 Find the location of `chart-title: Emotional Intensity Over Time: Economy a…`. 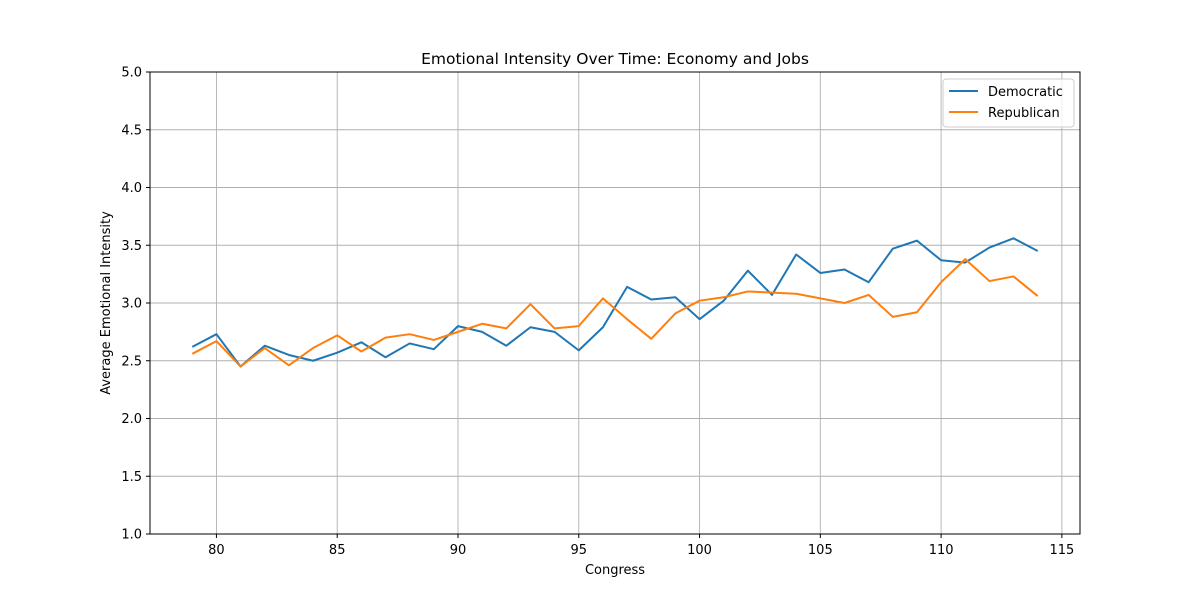

chart-title: Emotional Intensity Over Time: Economy a… is located at coordinates (615, 59).